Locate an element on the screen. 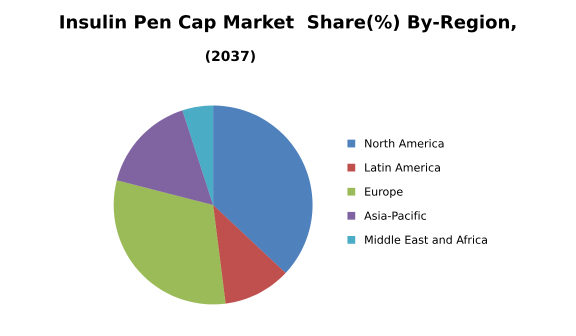 The image size is (576, 336). legend-label: Asia-Pacific is located at coordinates (395, 215).